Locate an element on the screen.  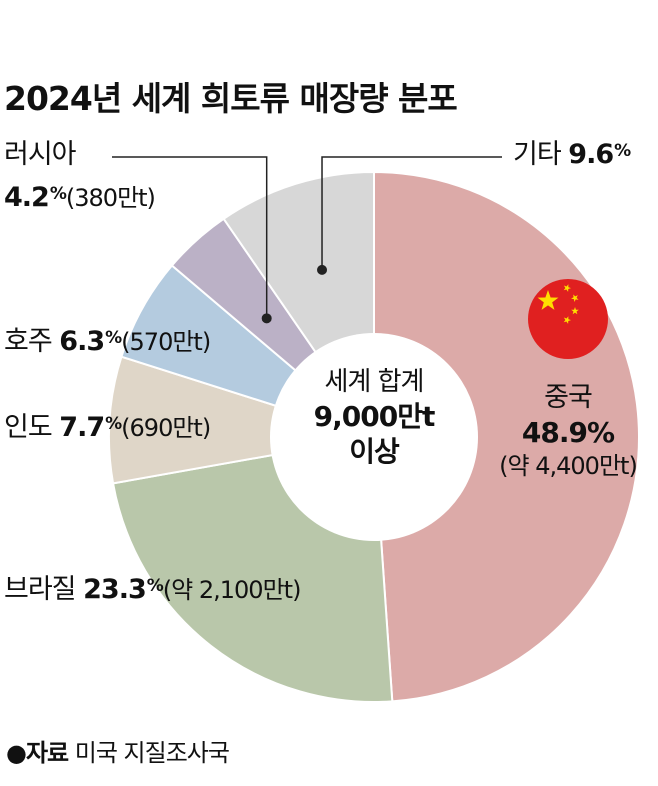
label-brazil-name: 브라질 is located at coordinates (40, 589).